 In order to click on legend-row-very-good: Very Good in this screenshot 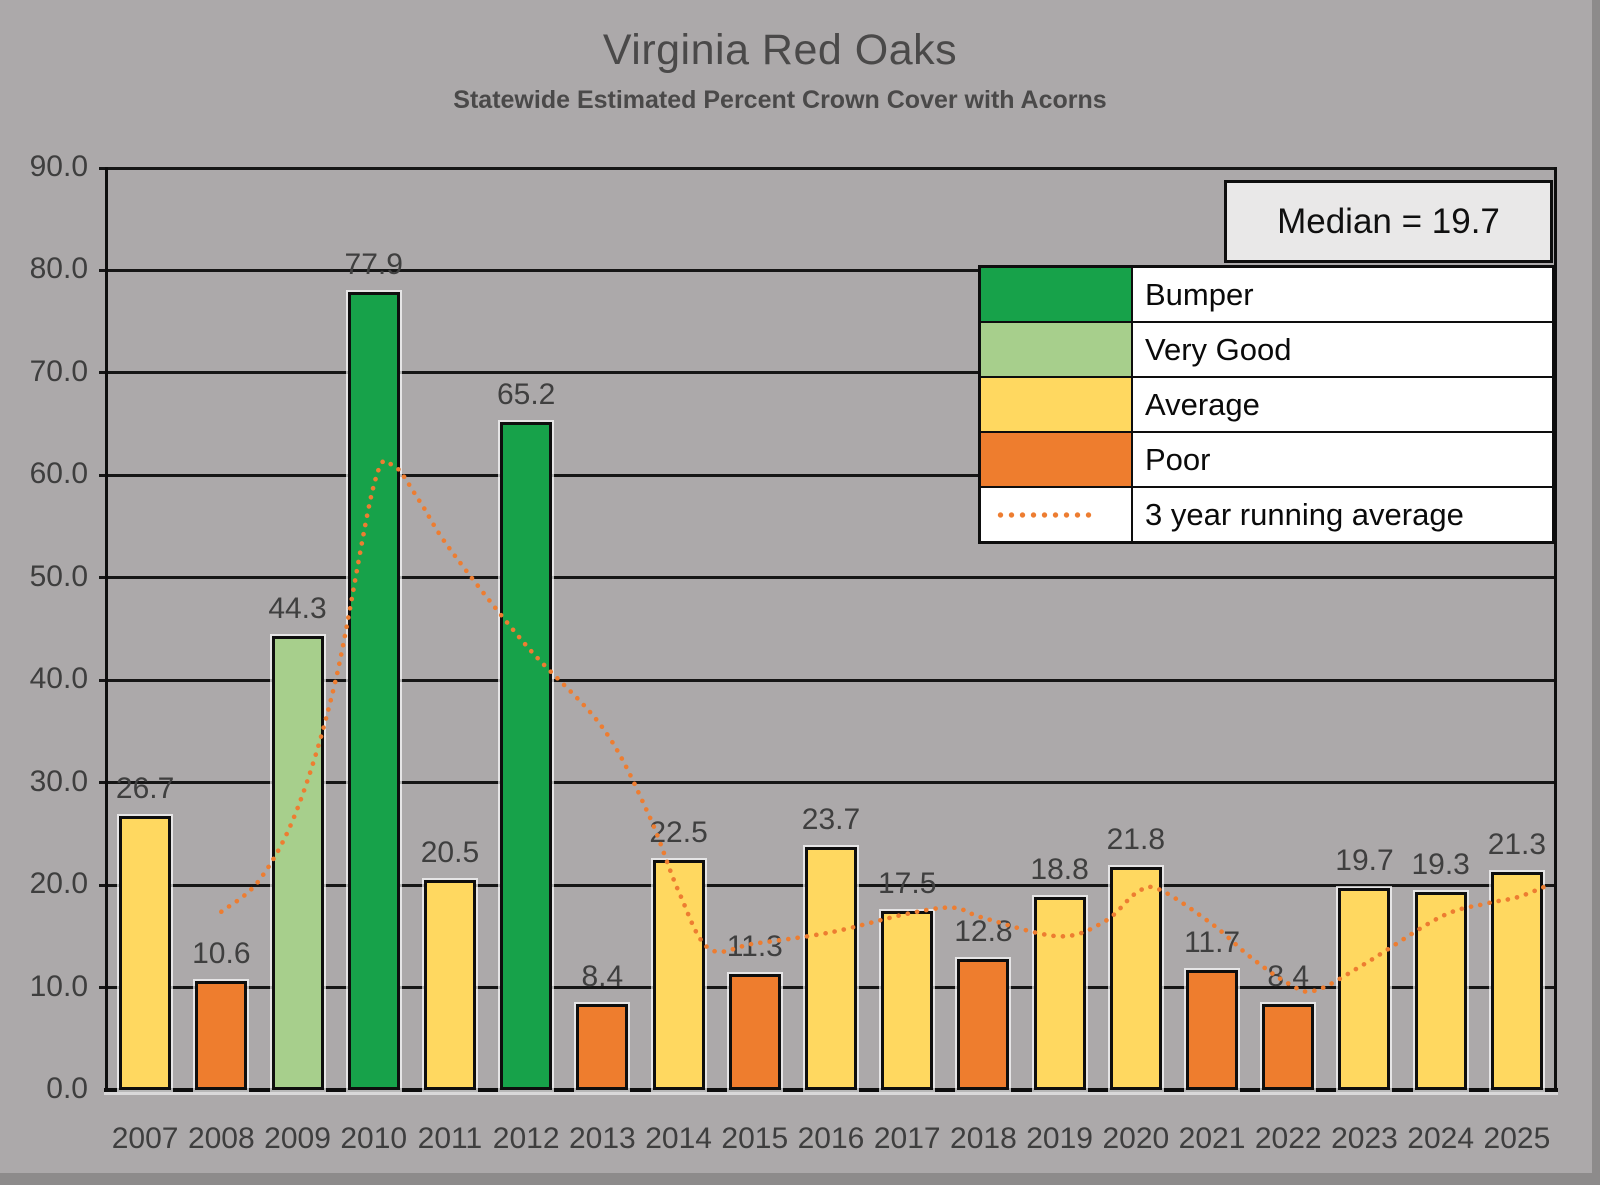, I will do `click(1266, 350)`.